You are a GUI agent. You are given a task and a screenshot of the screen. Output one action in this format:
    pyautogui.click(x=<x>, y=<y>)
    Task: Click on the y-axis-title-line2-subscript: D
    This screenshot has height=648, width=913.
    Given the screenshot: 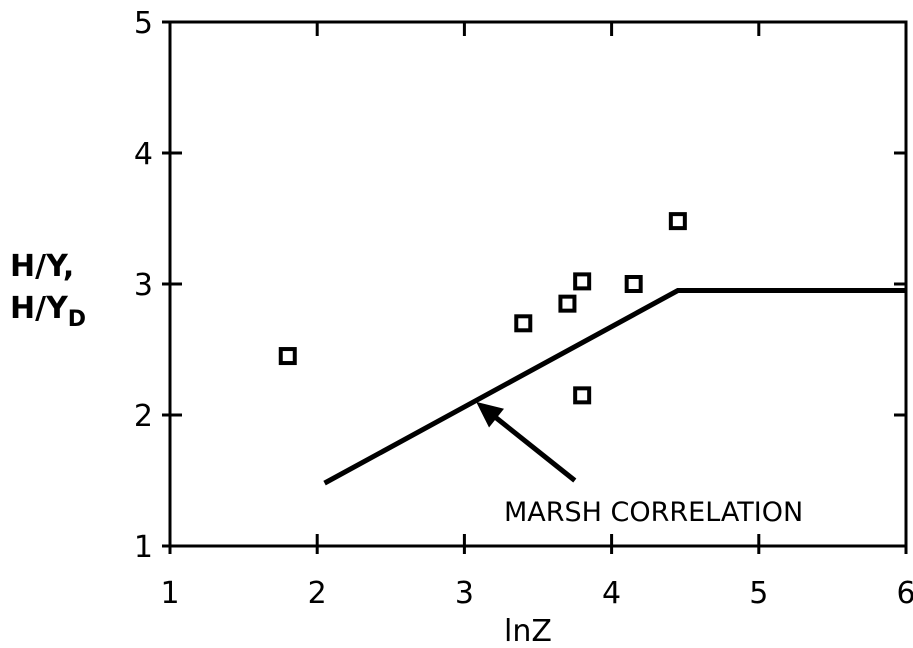 What is the action you would take?
    pyautogui.click(x=77, y=319)
    